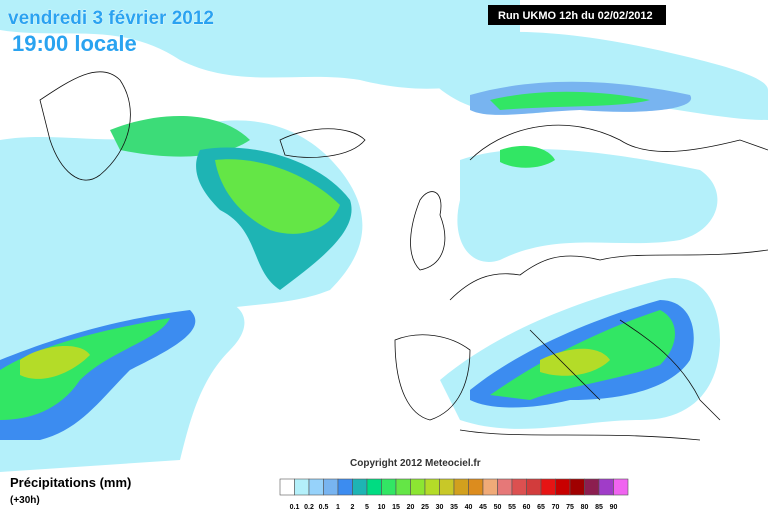  What do you see at coordinates (425, 507) in the screenshot?
I see `legend-label: 25` at bounding box center [425, 507].